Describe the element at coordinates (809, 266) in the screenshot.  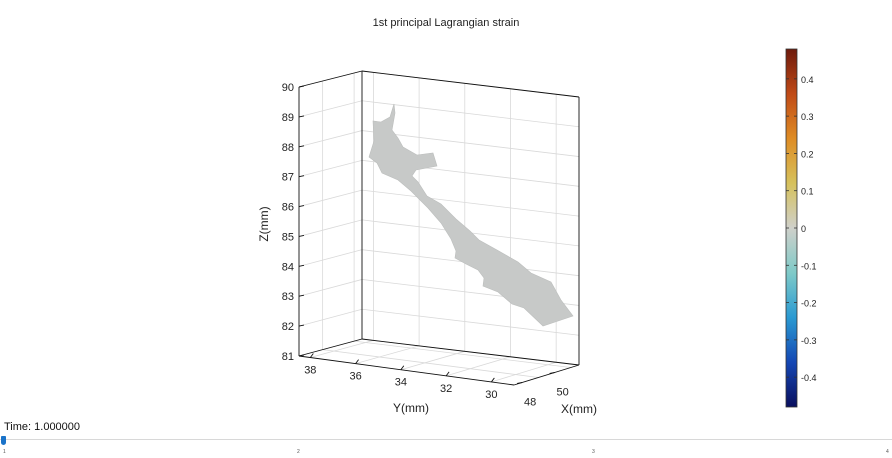
I see `colorbar-tick-label: -0.1` at that location.